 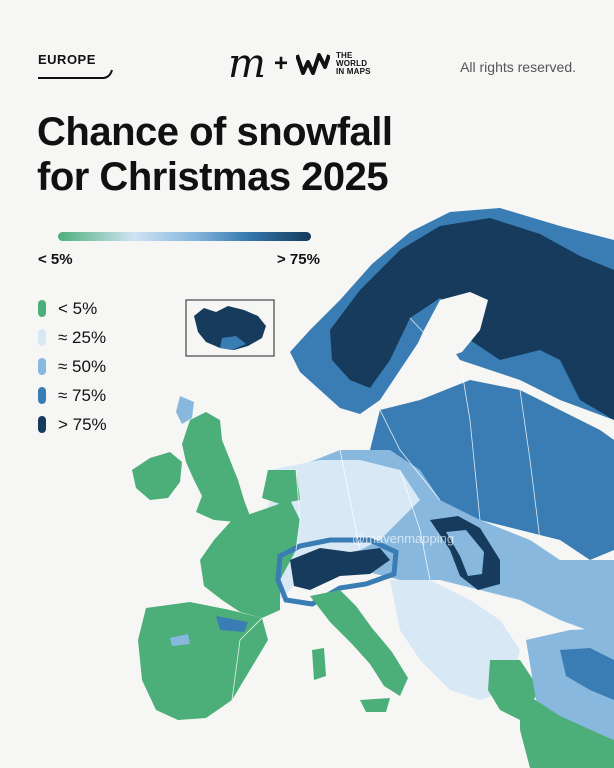 What do you see at coordinates (250, 559) in the screenshot?
I see `france` at bounding box center [250, 559].